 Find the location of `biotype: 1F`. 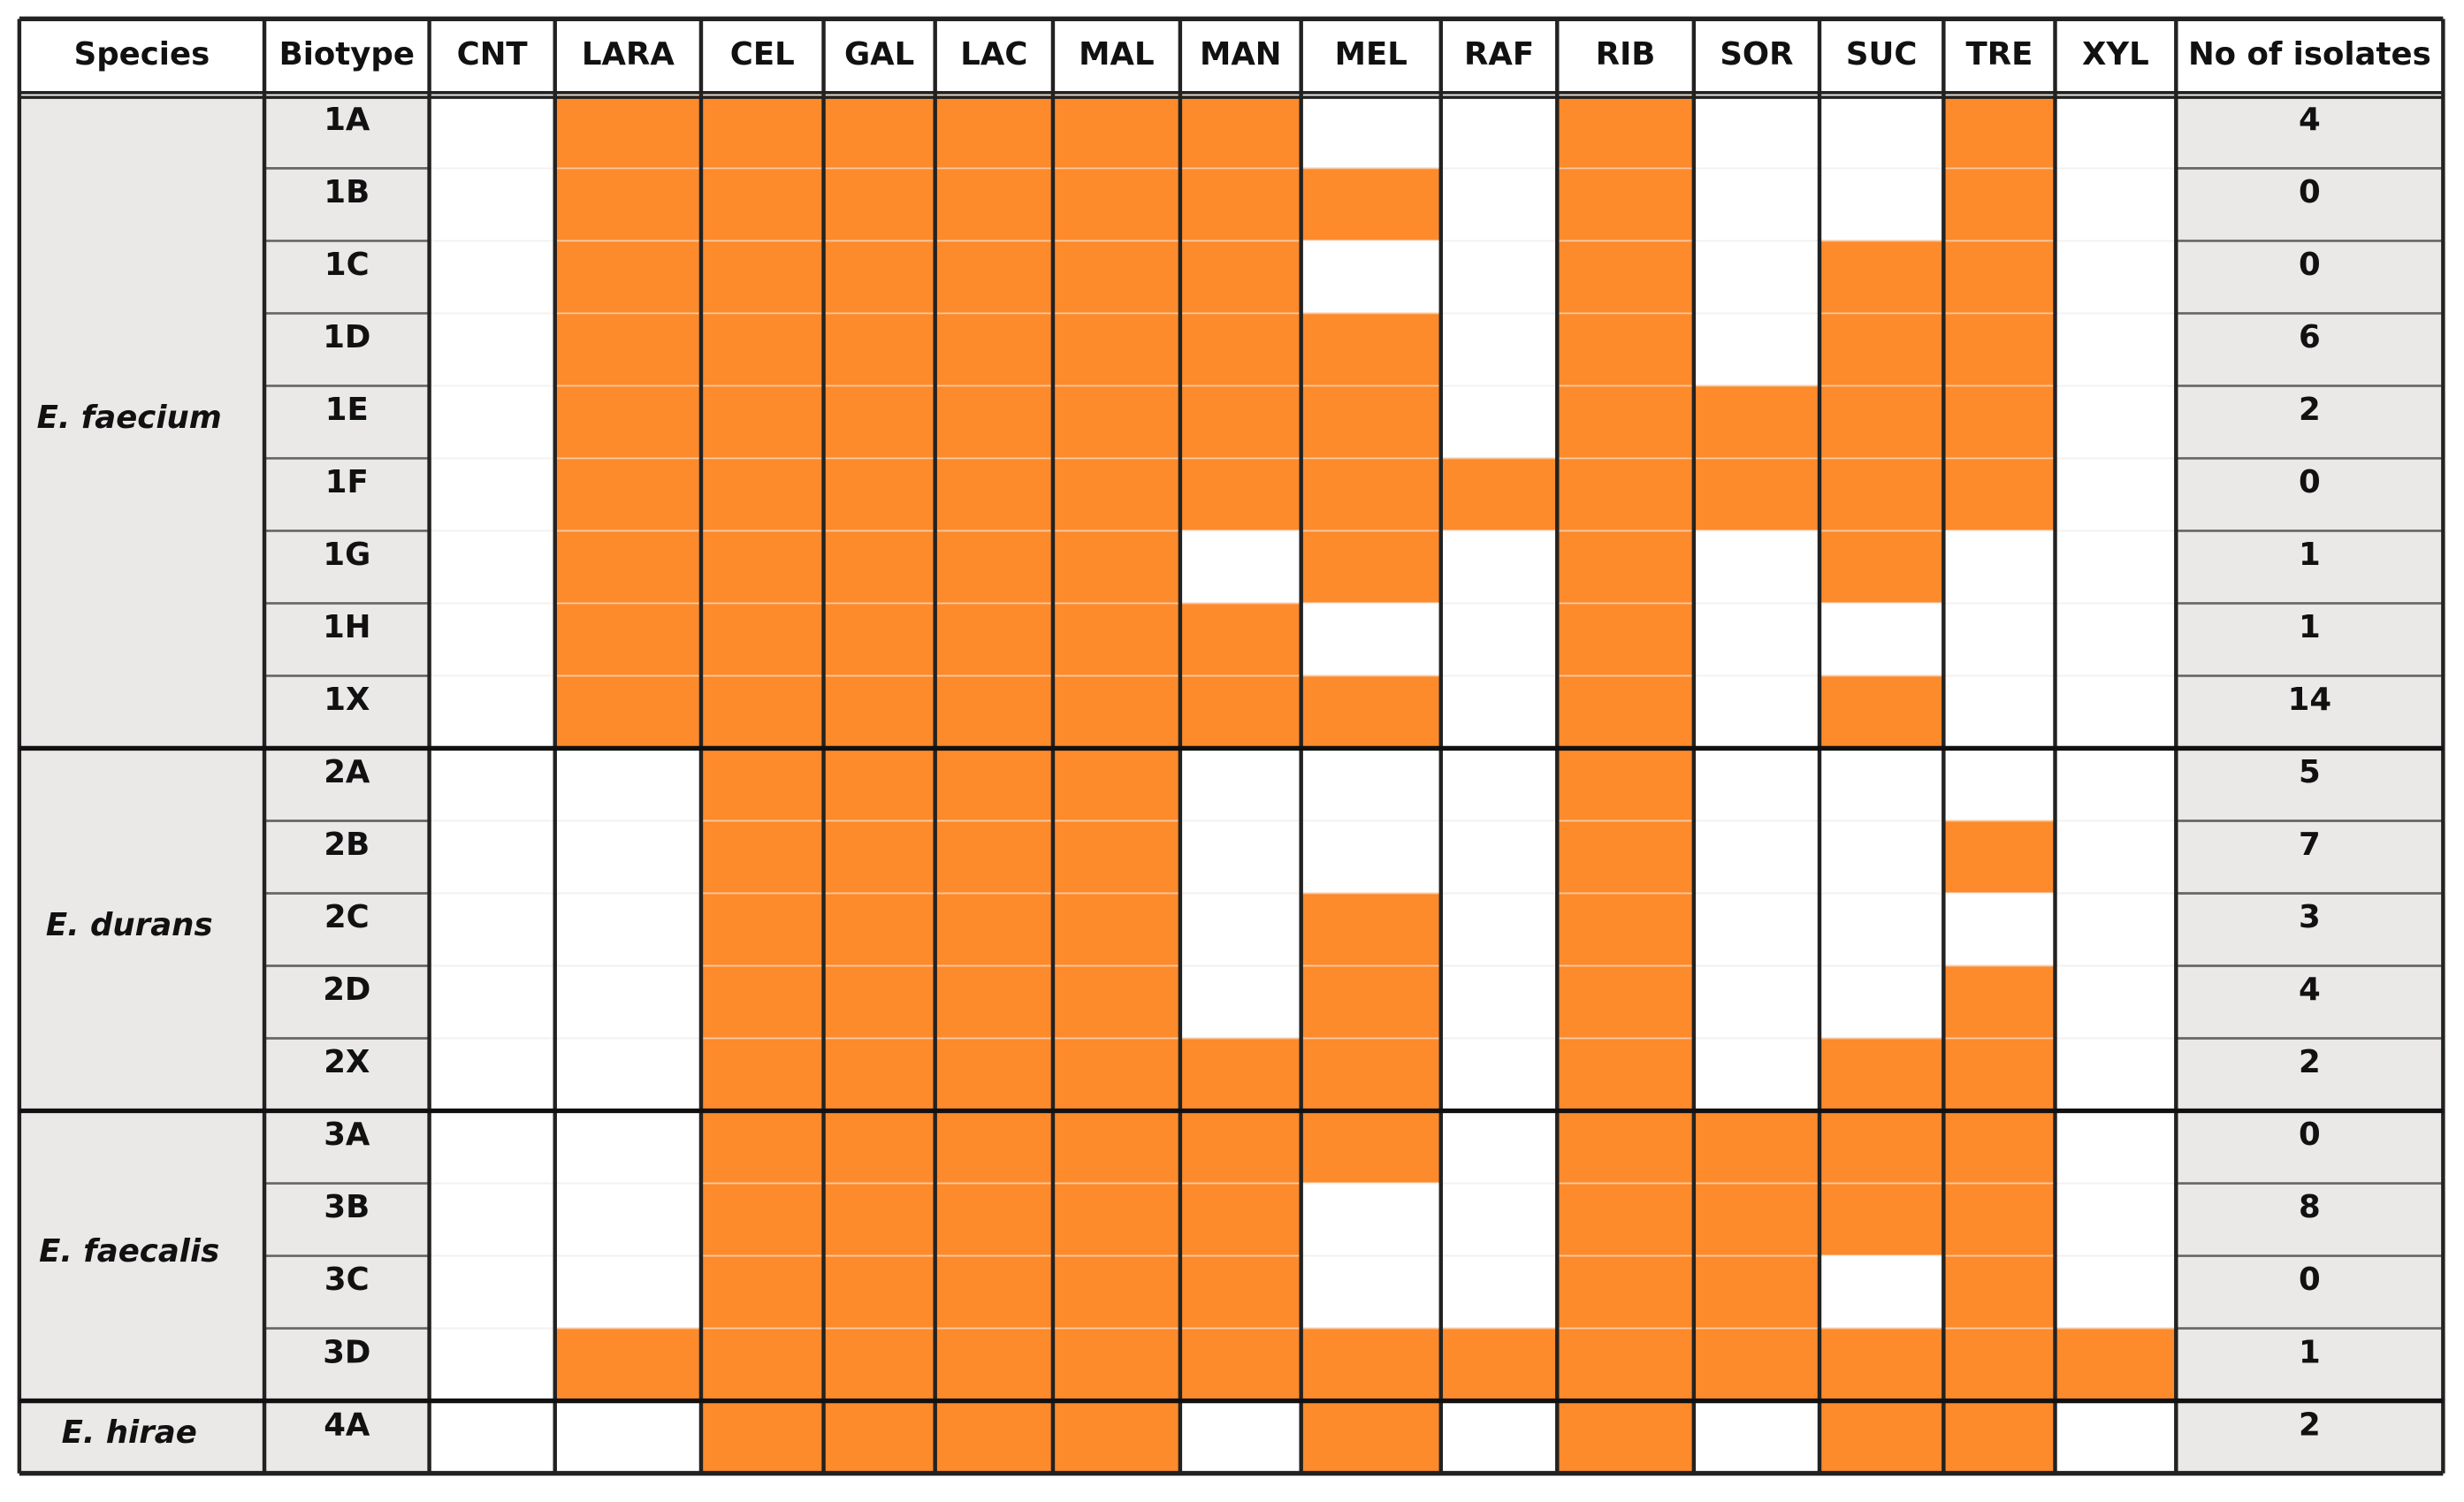

biotype: 1F is located at coordinates (347, 482).